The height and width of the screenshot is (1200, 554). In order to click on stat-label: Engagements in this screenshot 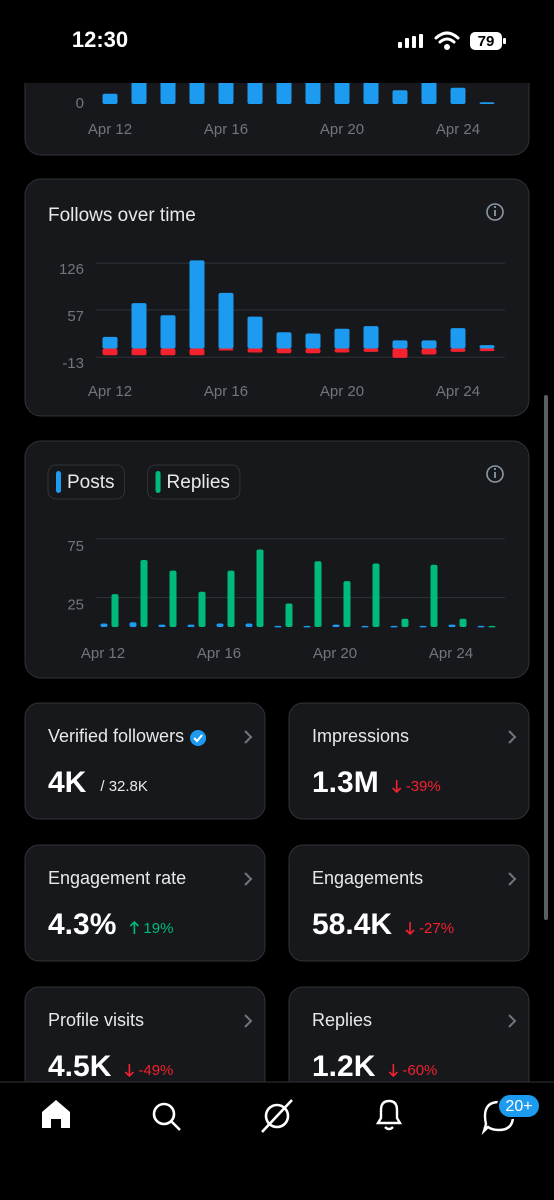, I will do `click(367, 878)`.